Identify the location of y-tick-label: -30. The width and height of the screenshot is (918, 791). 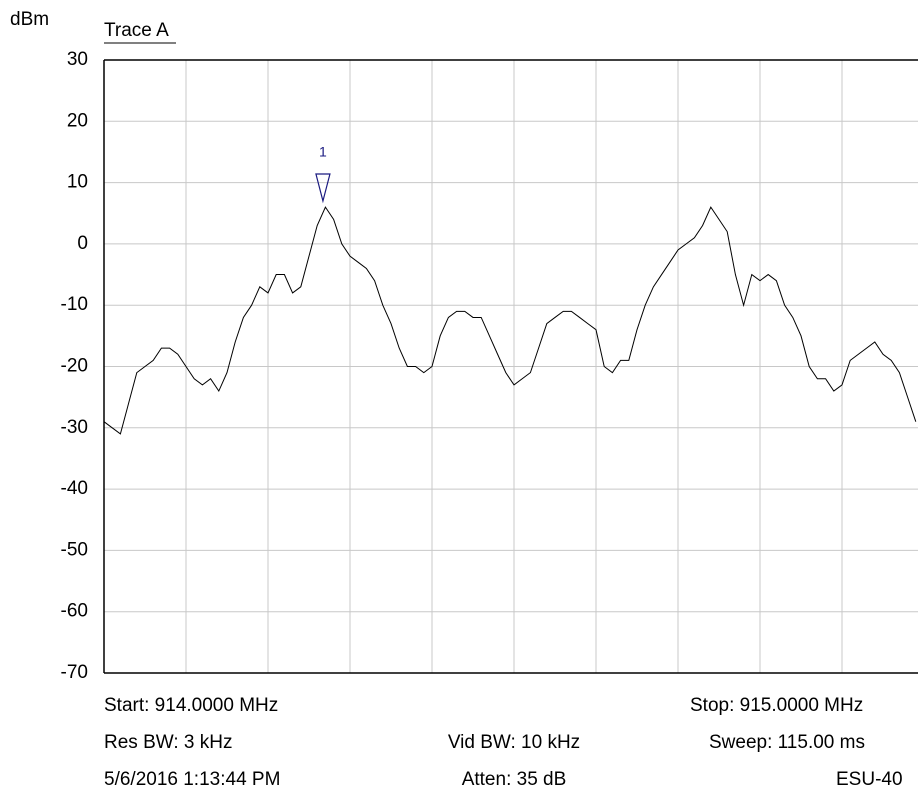
(74, 427).